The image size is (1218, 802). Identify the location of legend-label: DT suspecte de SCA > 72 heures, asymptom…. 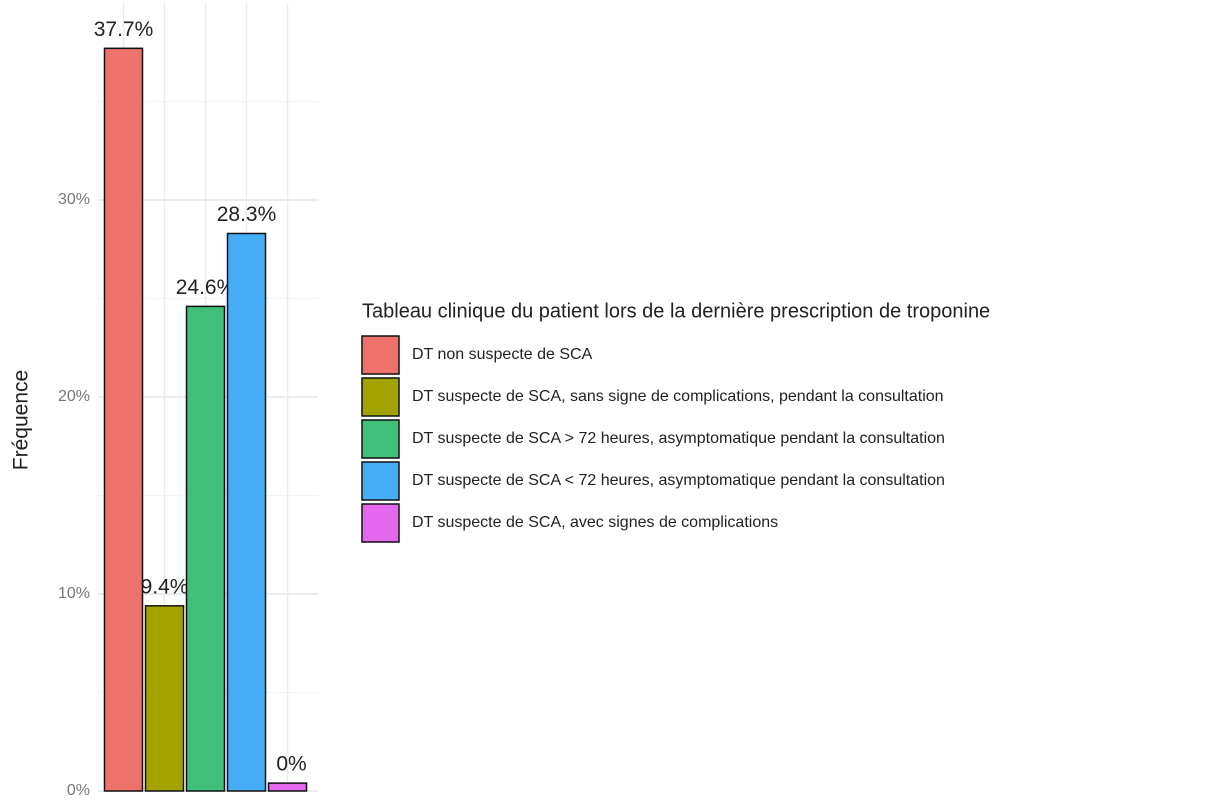
(678, 438).